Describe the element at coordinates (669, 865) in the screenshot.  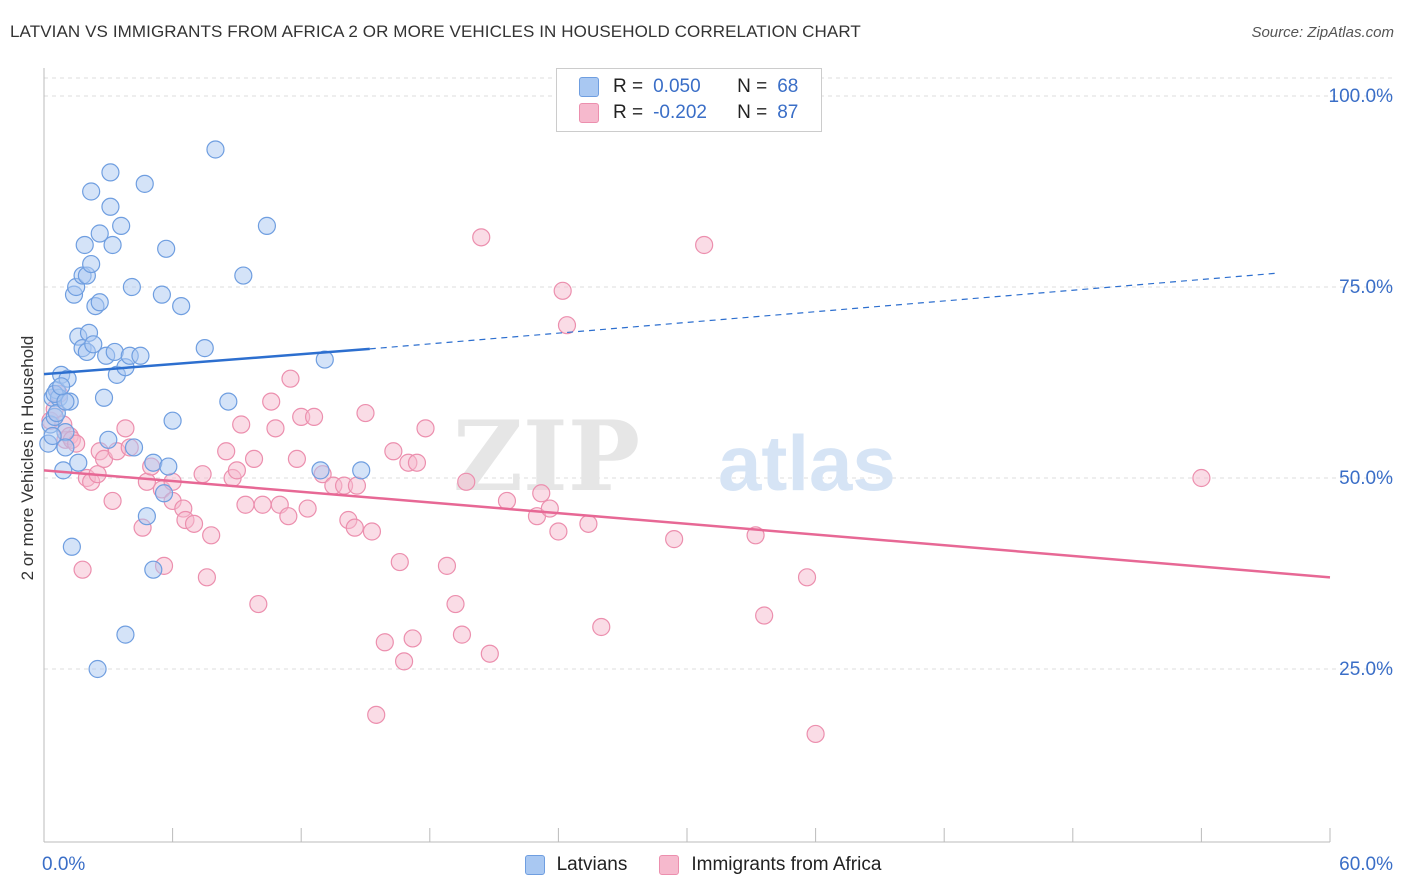
I see `africa-legend-swatch` at that location.